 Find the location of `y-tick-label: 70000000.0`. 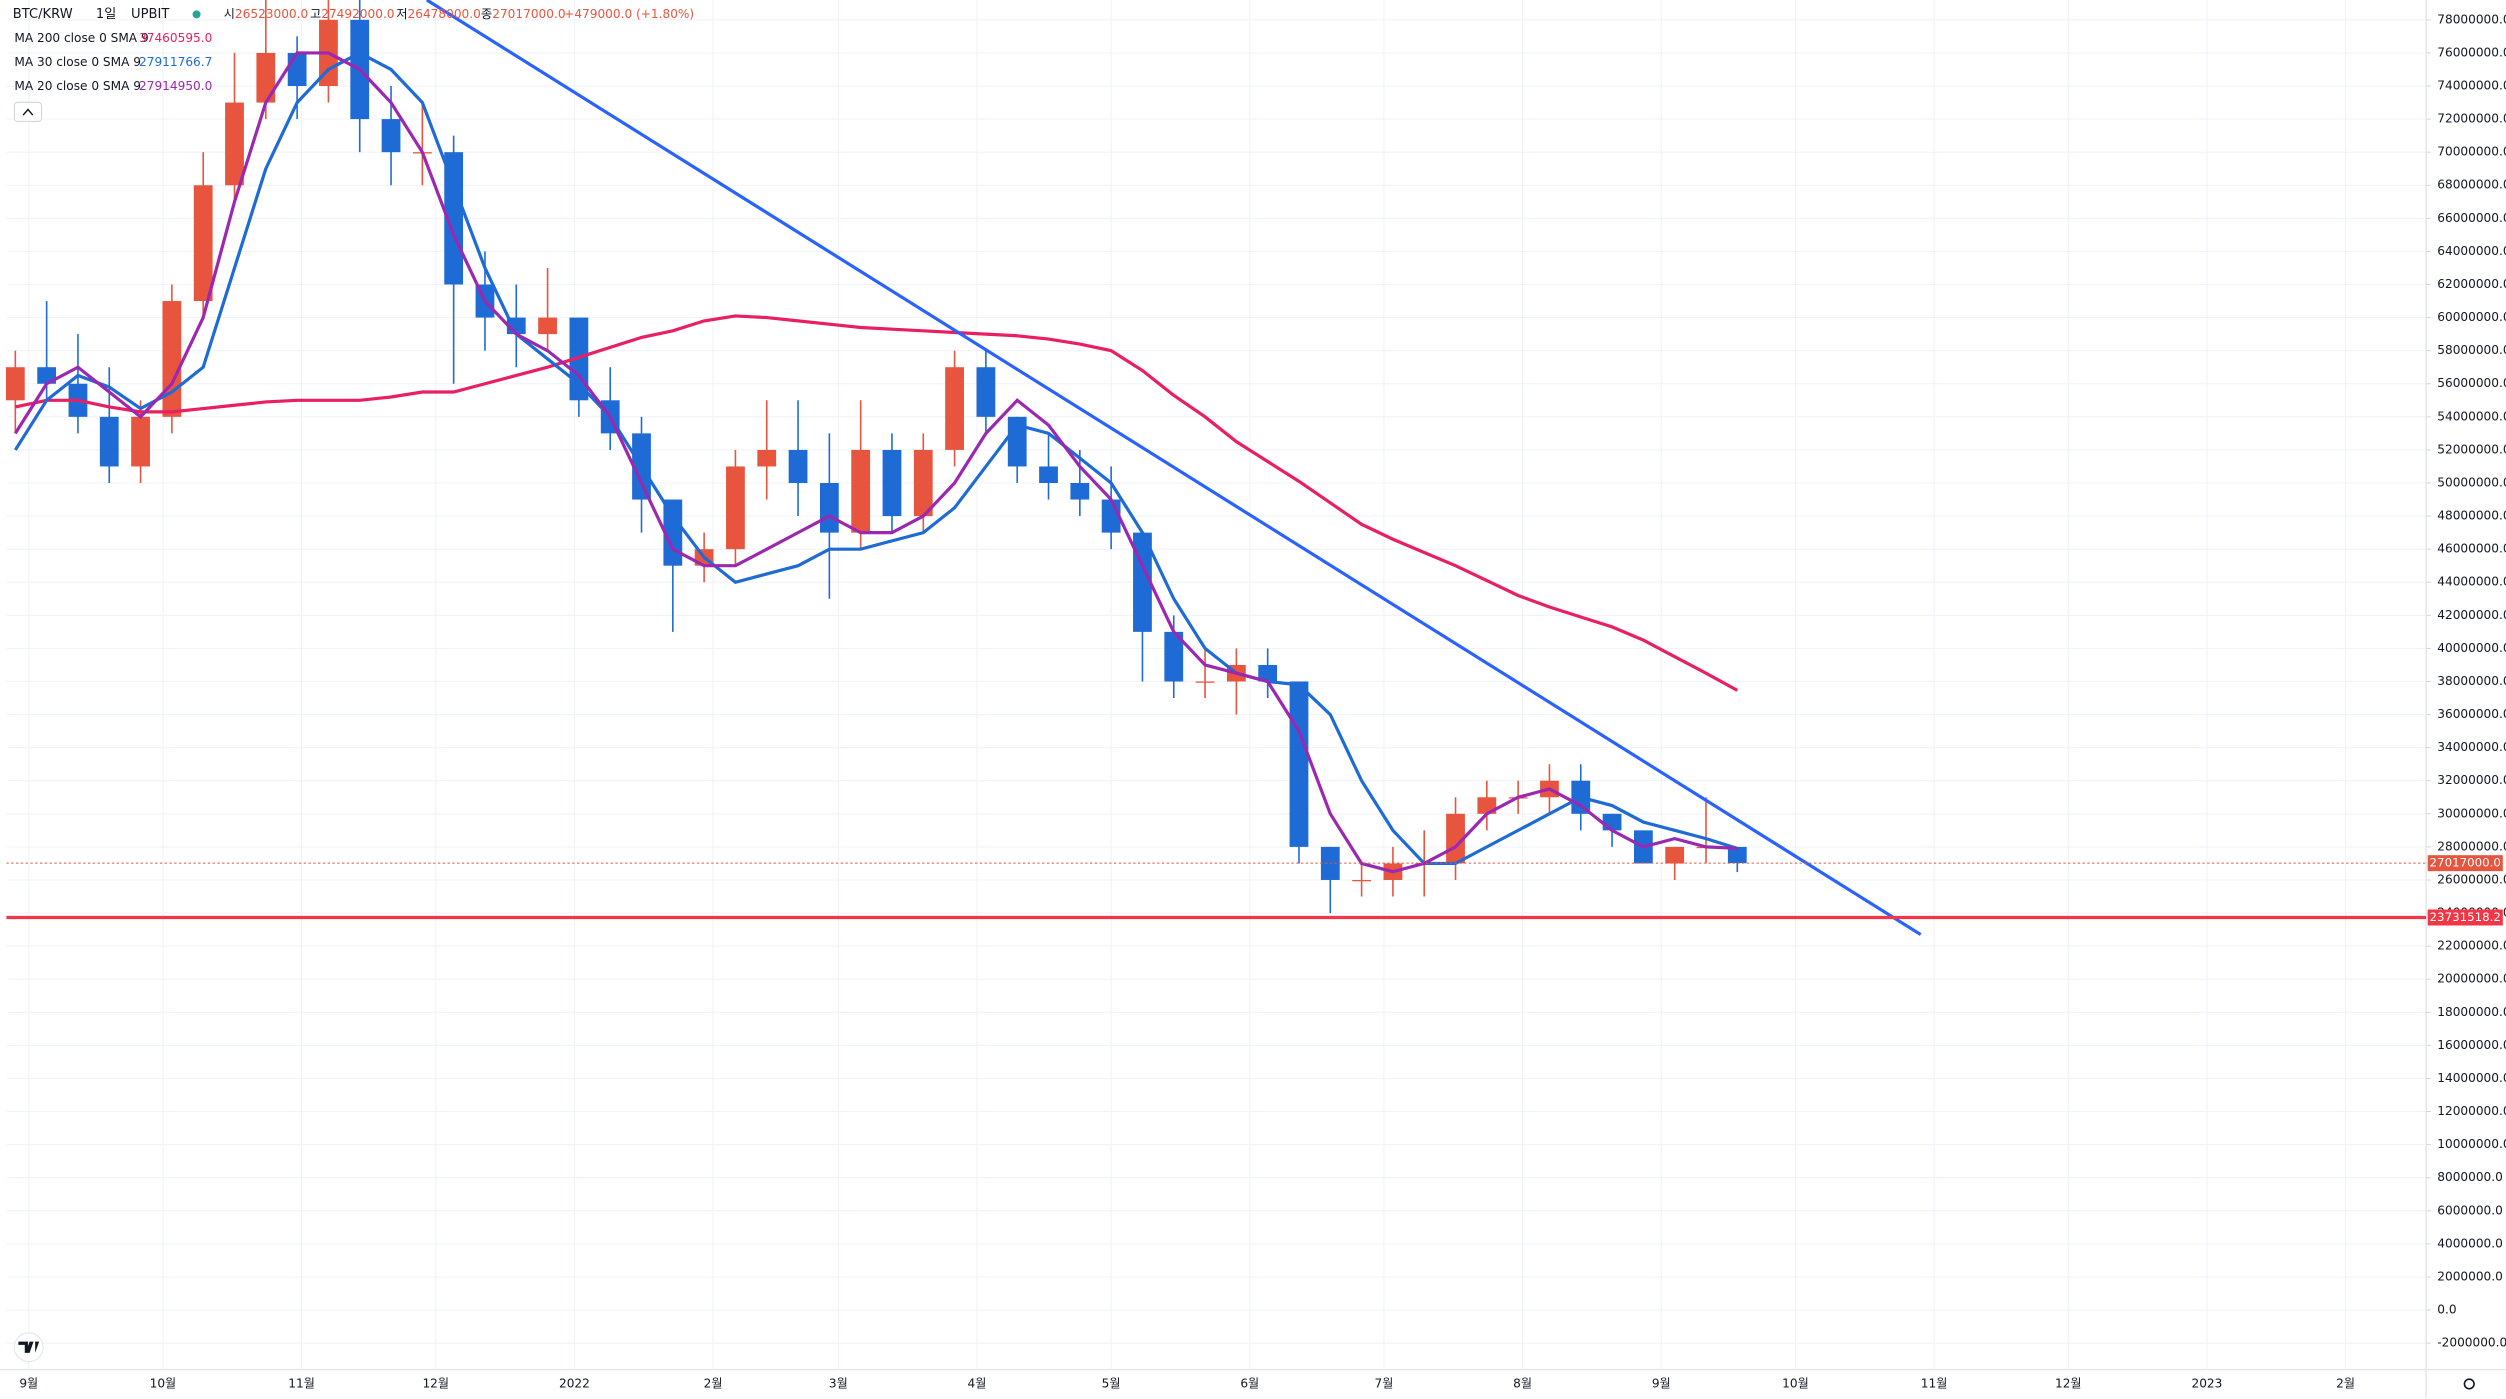

y-tick-label: 70000000.0 is located at coordinates (2471, 152).